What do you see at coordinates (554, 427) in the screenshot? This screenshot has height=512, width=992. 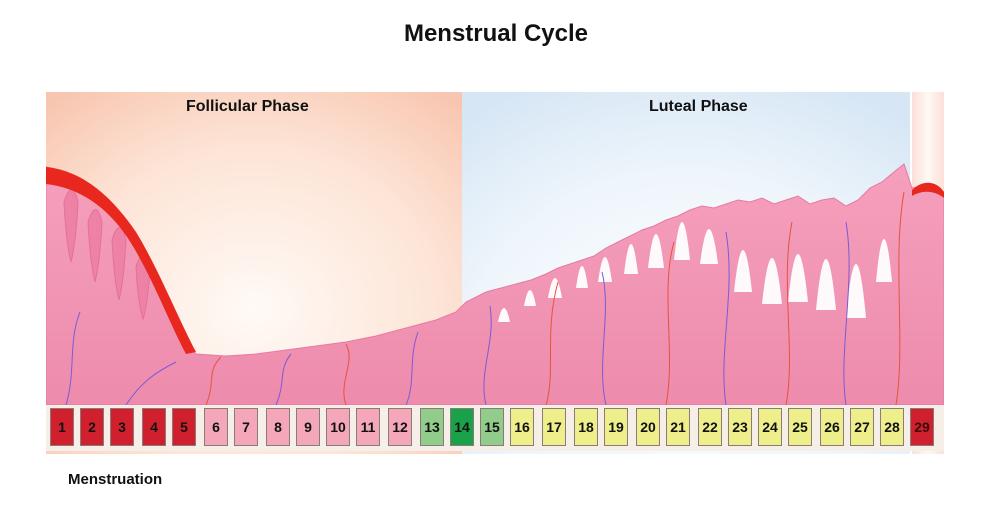 I see `day-17: 17` at bounding box center [554, 427].